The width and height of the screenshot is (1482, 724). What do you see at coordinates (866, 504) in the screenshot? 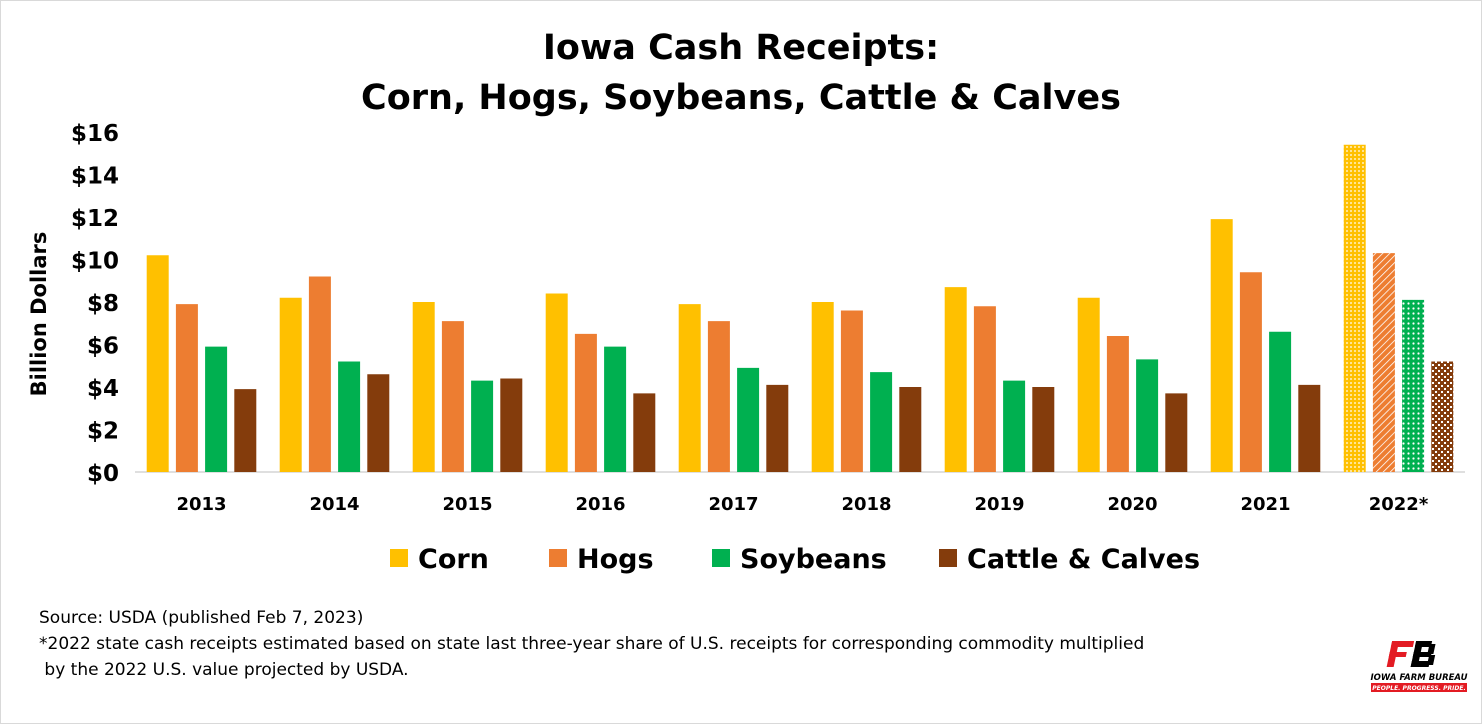
I see `x-tick-label: 2018` at bounding box center [866, 504].